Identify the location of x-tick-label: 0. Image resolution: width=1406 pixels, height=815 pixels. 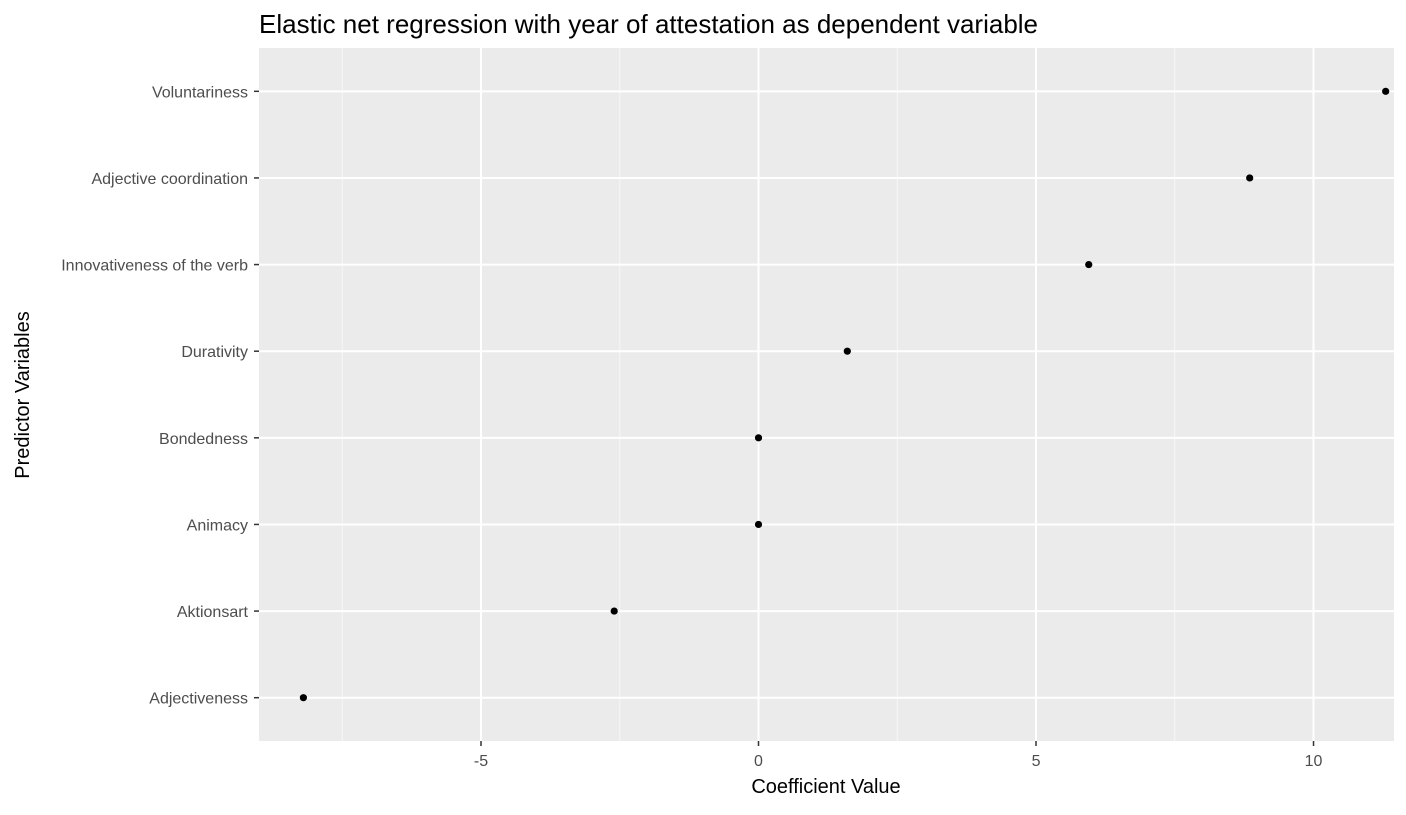
(758, 761).